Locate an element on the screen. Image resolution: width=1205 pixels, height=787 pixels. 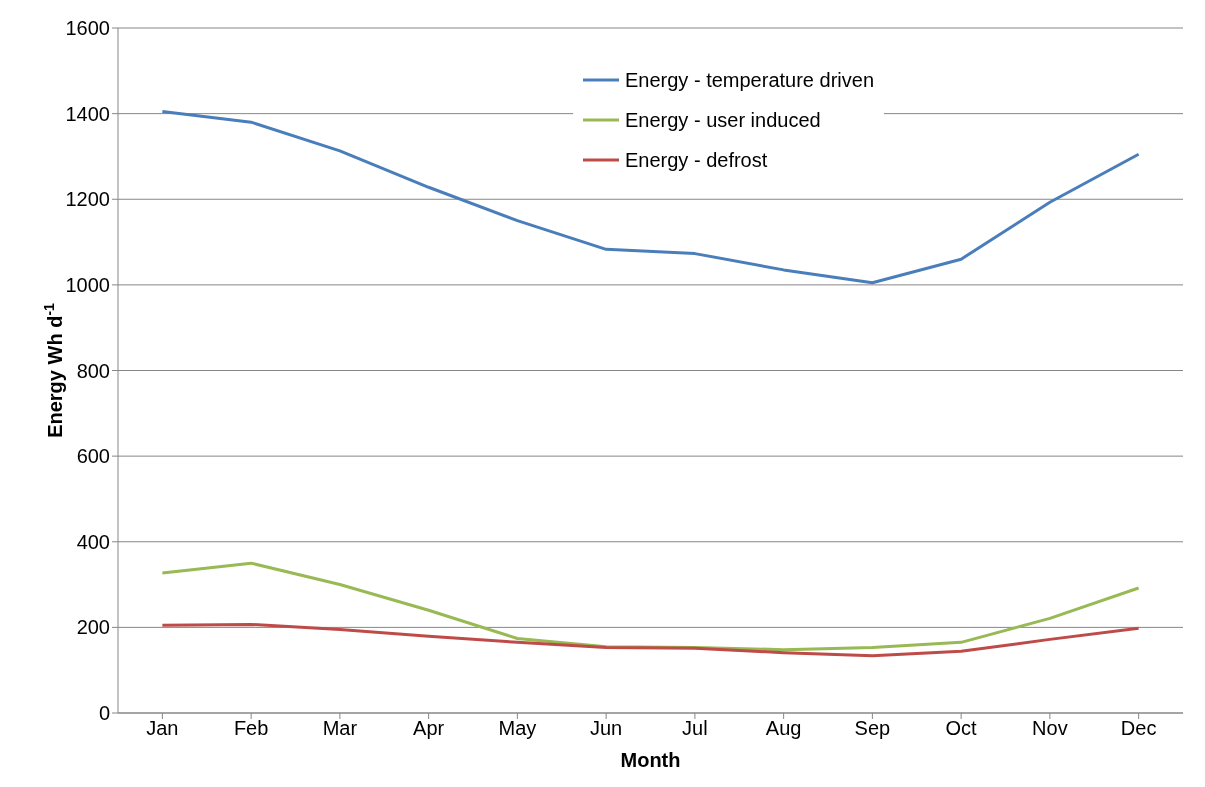
x-tick-label: Jun is located at coordinates (606, 728).